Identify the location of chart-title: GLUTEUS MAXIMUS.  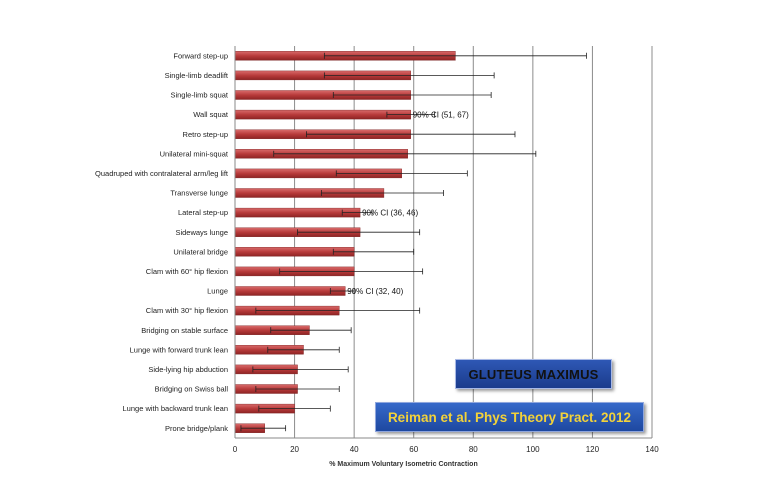
(533, 374).